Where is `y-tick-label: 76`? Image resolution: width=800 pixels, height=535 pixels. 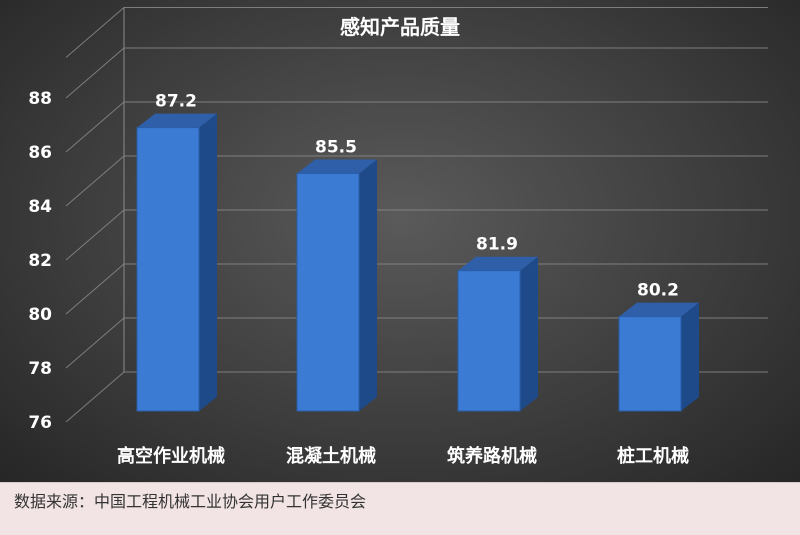
y-tick-label: 76 is located at coordinates (40, 423).